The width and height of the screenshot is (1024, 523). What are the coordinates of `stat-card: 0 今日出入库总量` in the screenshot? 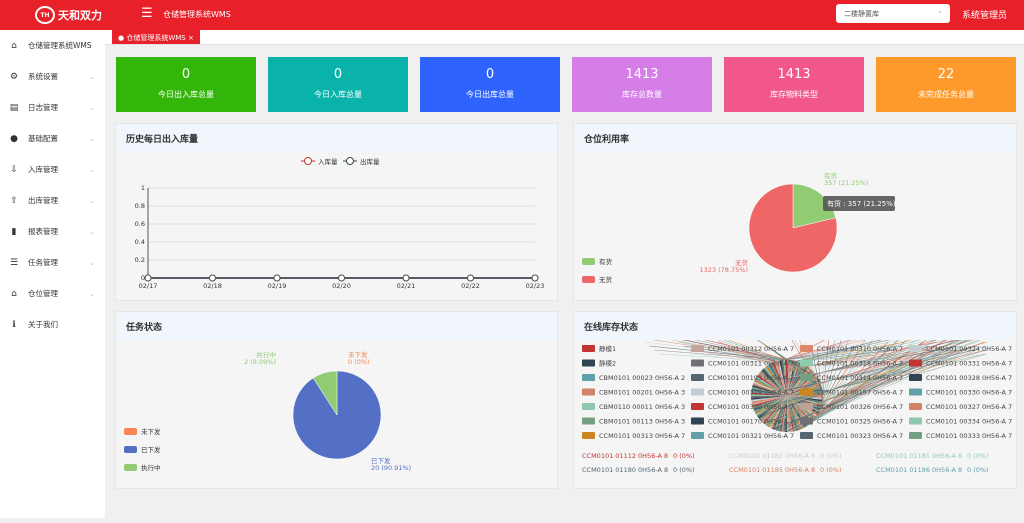 It's located at (186, 84).